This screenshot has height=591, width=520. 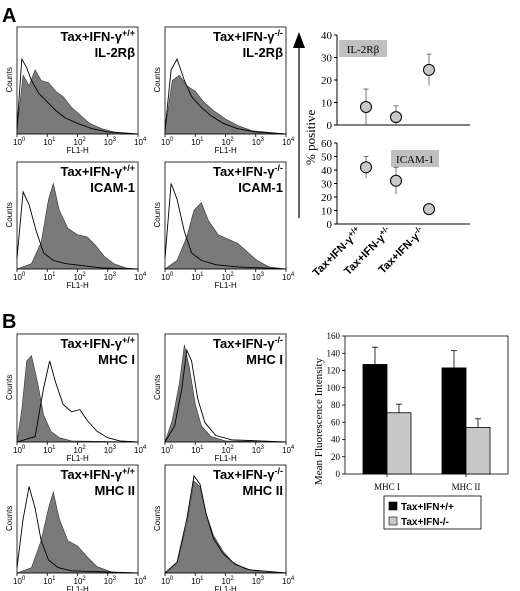 I want to click on subplot-1: 0 10 20 30 40 IL-2Rβ, so click(x=395, y=81).